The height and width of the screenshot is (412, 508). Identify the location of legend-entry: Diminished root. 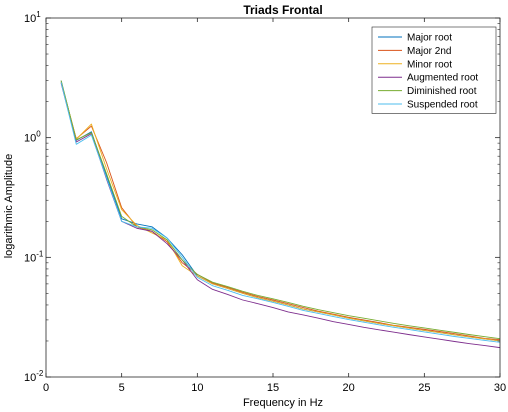
(442, 91).